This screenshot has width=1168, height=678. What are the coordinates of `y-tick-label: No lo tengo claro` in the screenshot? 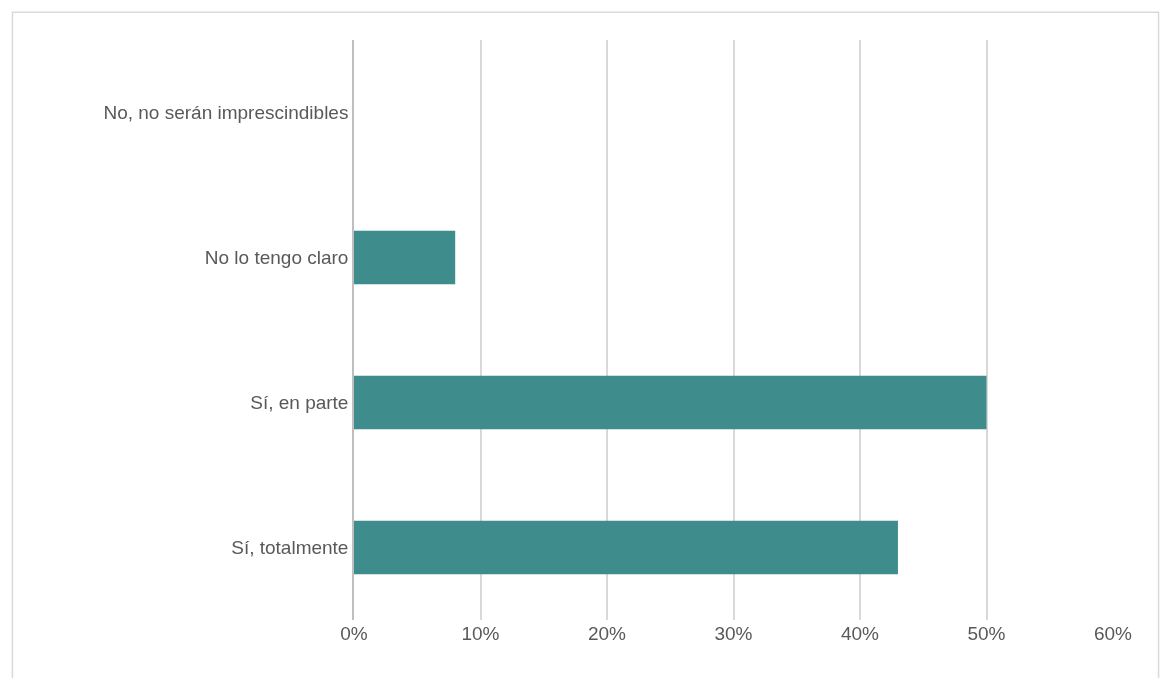 It's located at (276, 258).